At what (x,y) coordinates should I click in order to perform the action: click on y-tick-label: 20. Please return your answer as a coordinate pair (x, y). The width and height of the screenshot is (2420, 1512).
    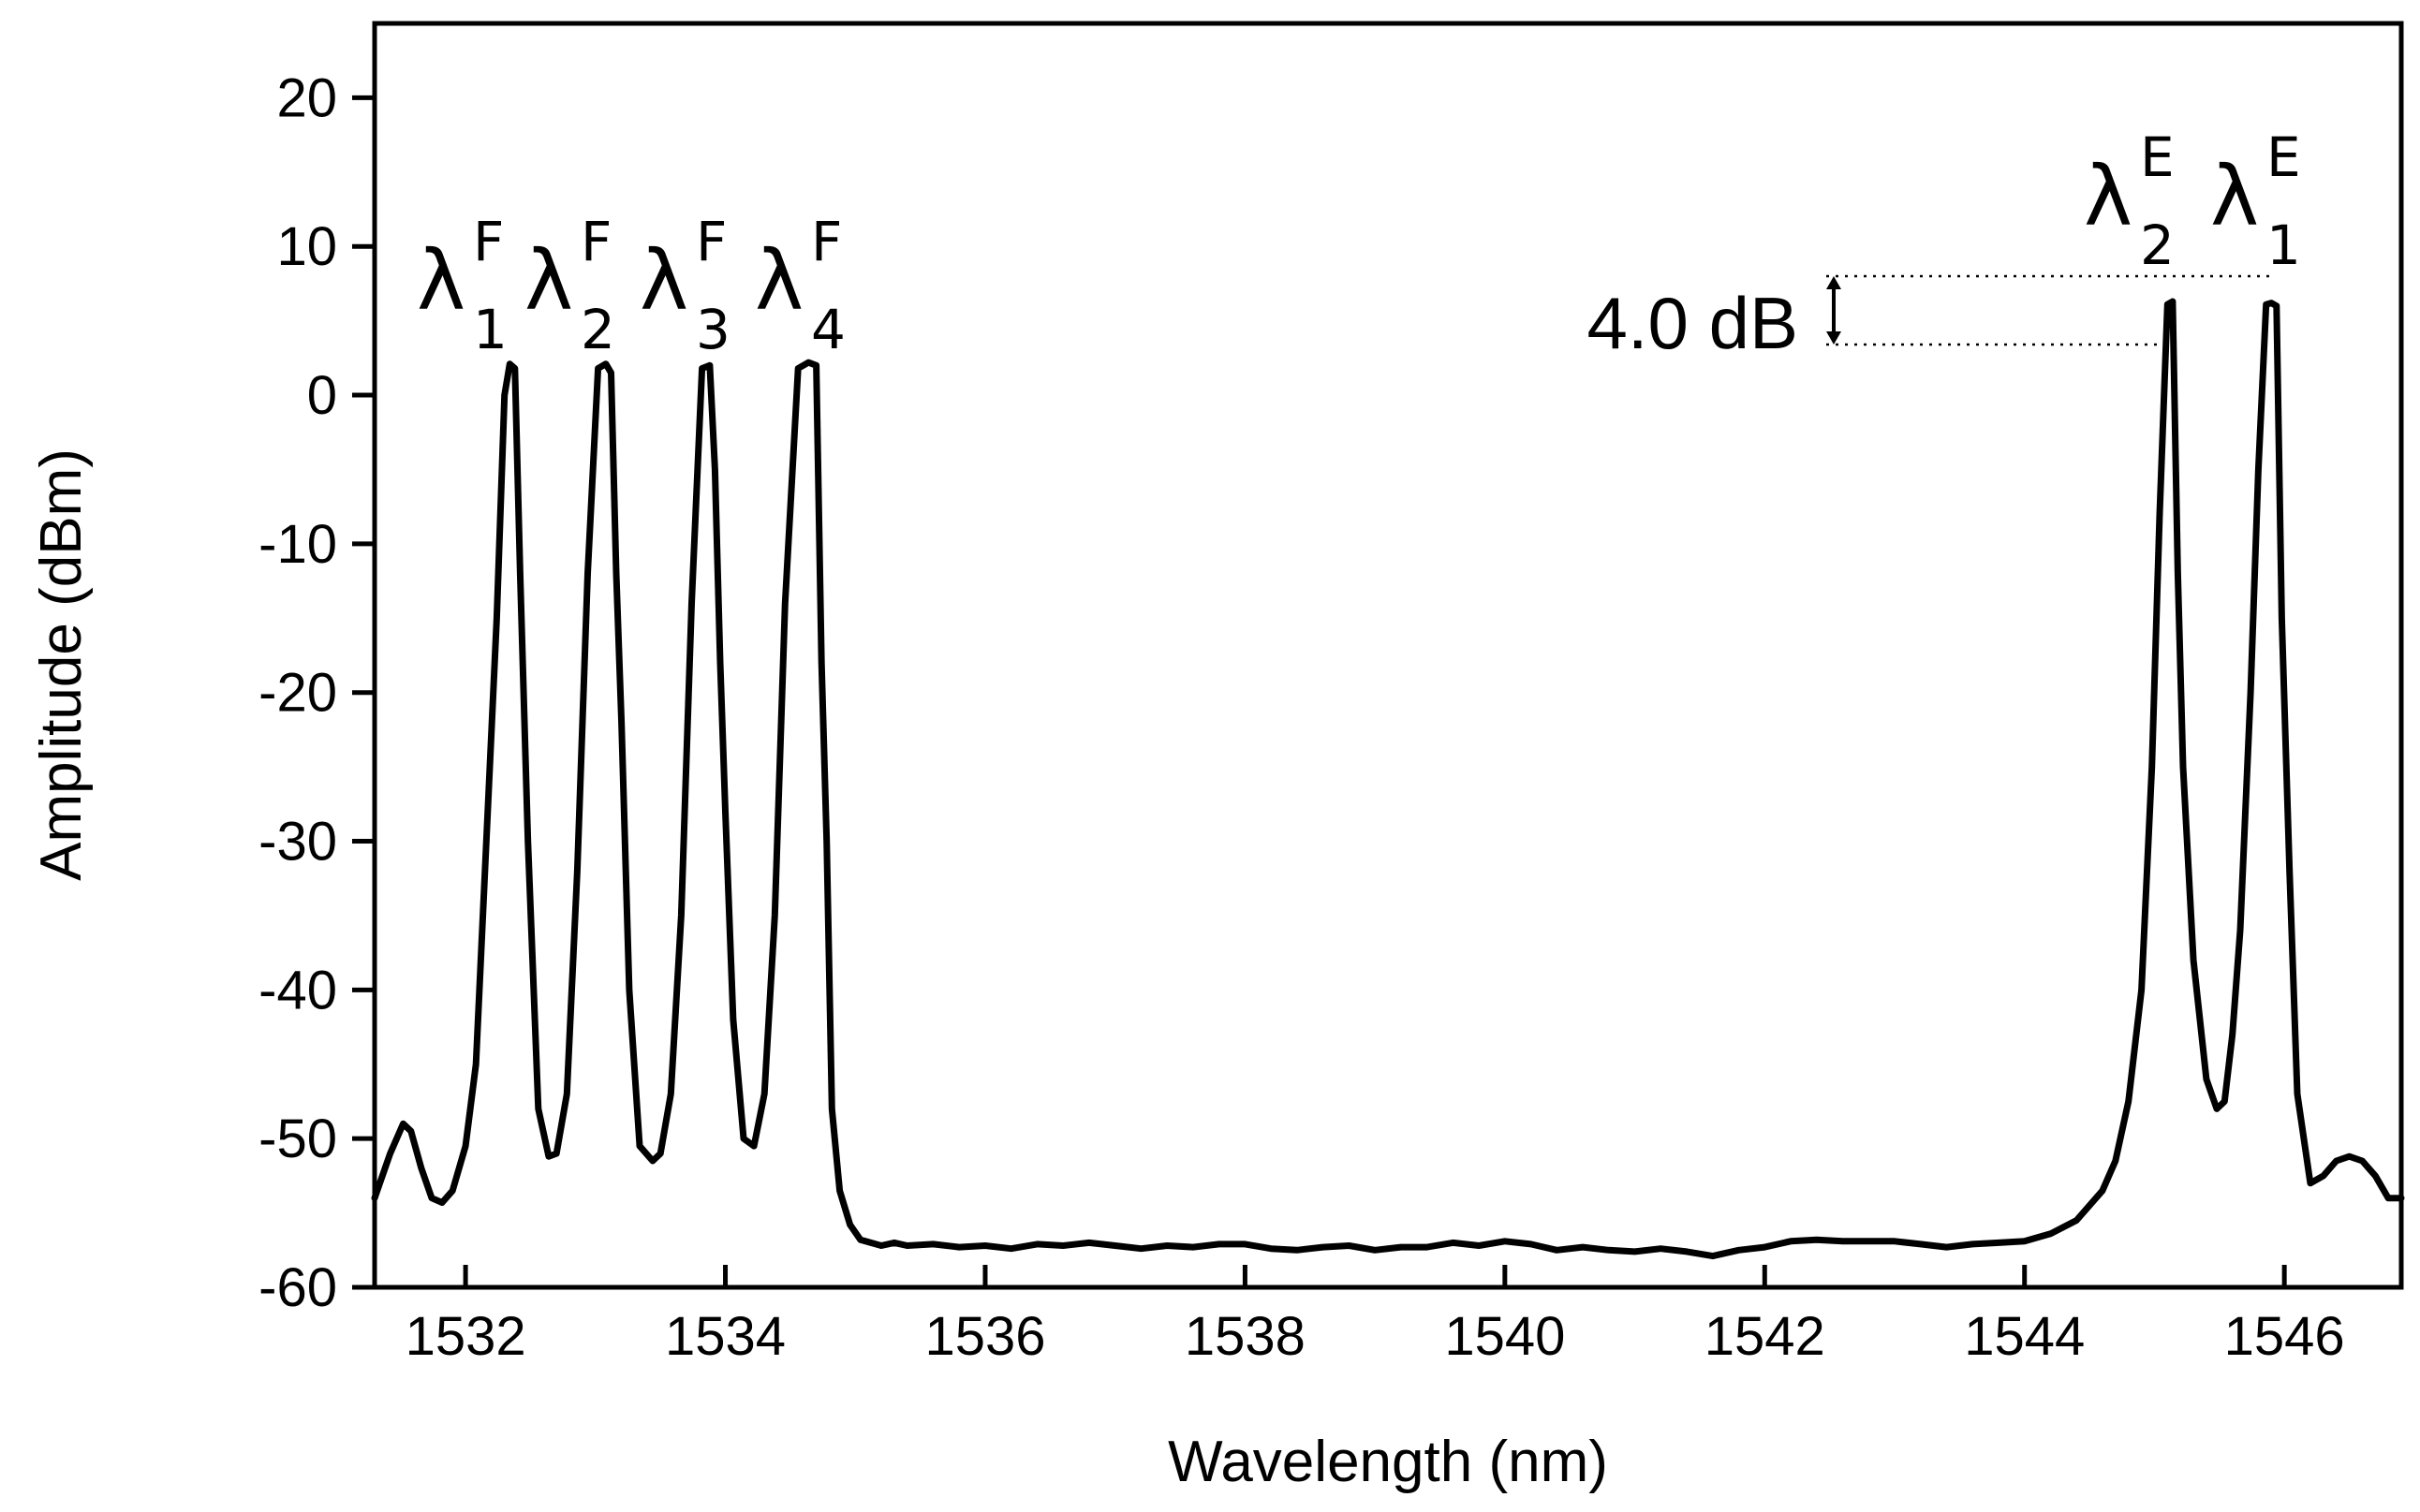
    Looking at the image, I should click on (306, 97).